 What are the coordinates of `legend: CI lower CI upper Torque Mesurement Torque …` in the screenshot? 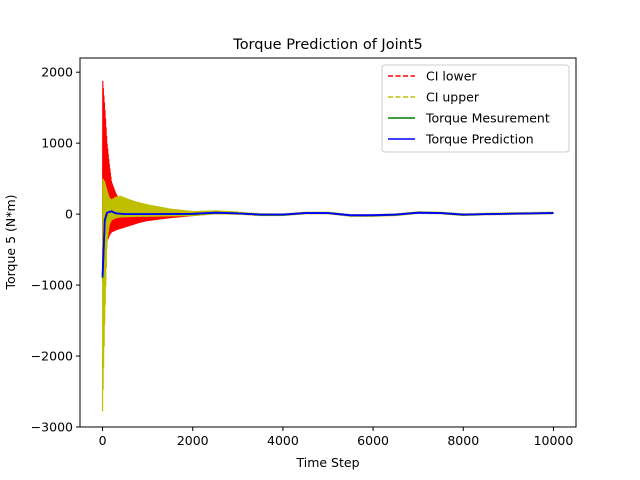 It's located at (475, 108).